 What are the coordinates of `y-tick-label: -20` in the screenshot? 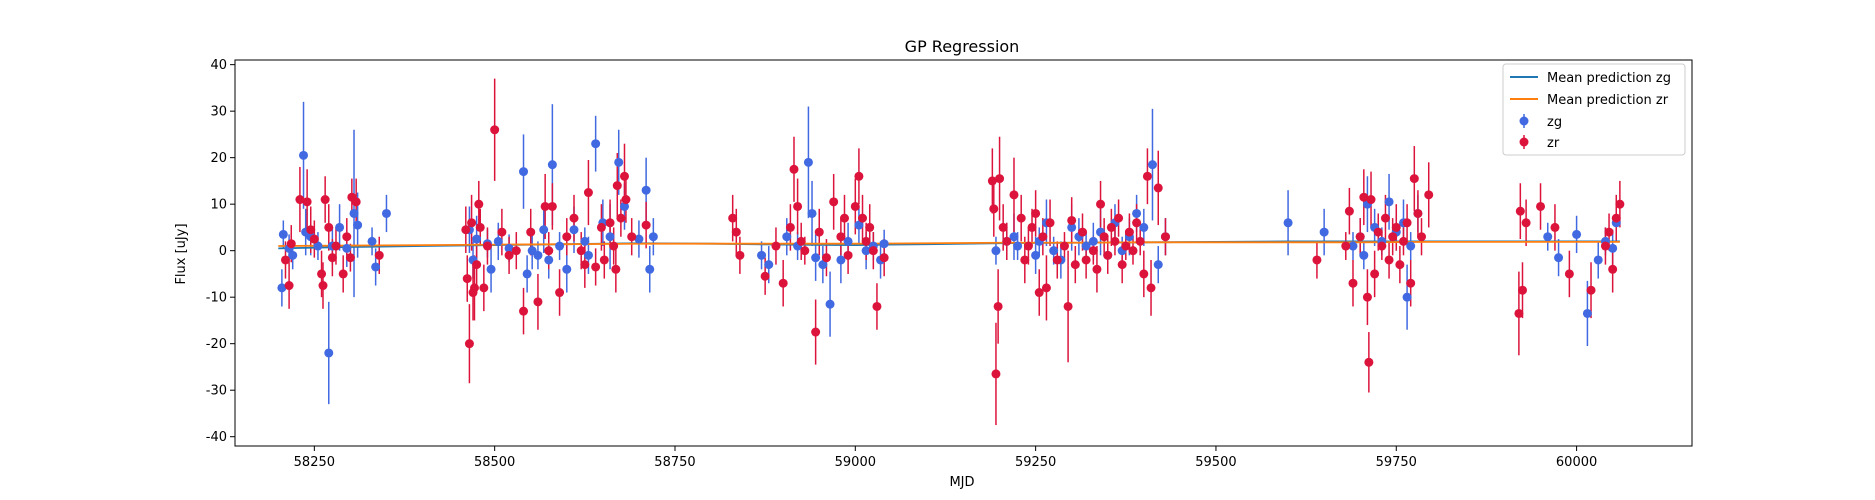 It's located at (216, 344).